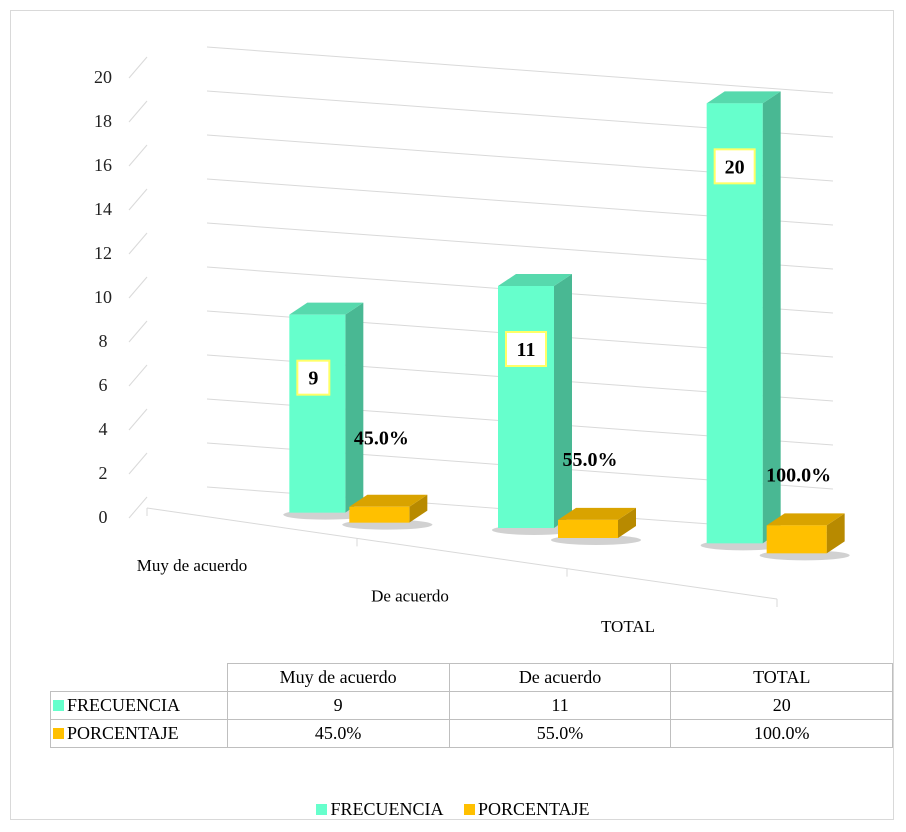 The width and height of the screenshot is (906, 832). I want to click on y-tick-label: 20, so click(103, 77).